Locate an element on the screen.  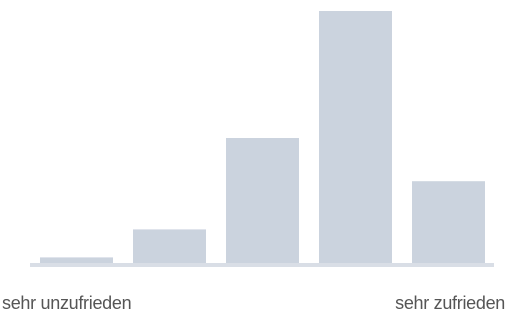
scale-min-label: sehr unzufrieden is located at coordinates (67, 303).